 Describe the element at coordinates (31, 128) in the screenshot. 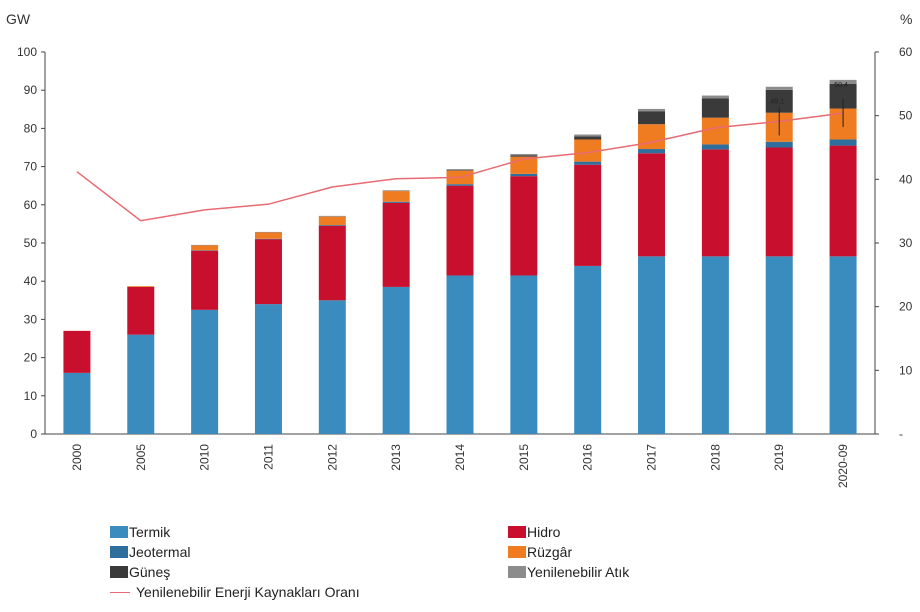

I see `left-tick-label: 80` at that location.